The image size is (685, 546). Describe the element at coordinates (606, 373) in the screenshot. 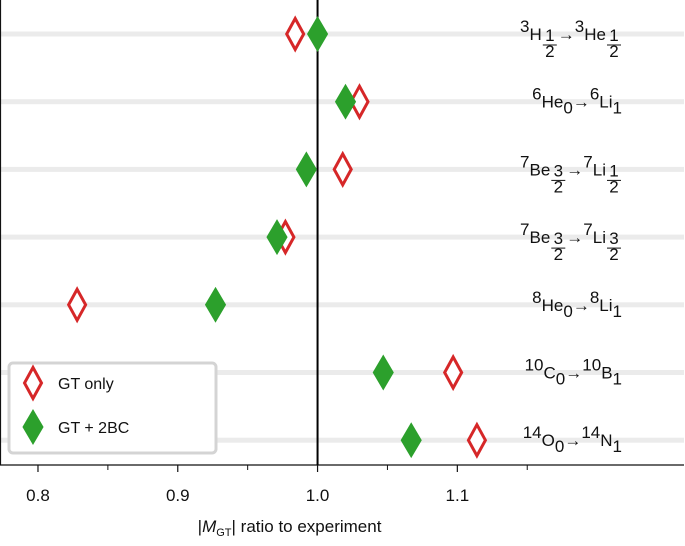

I see `element-symbol: B` at that location.